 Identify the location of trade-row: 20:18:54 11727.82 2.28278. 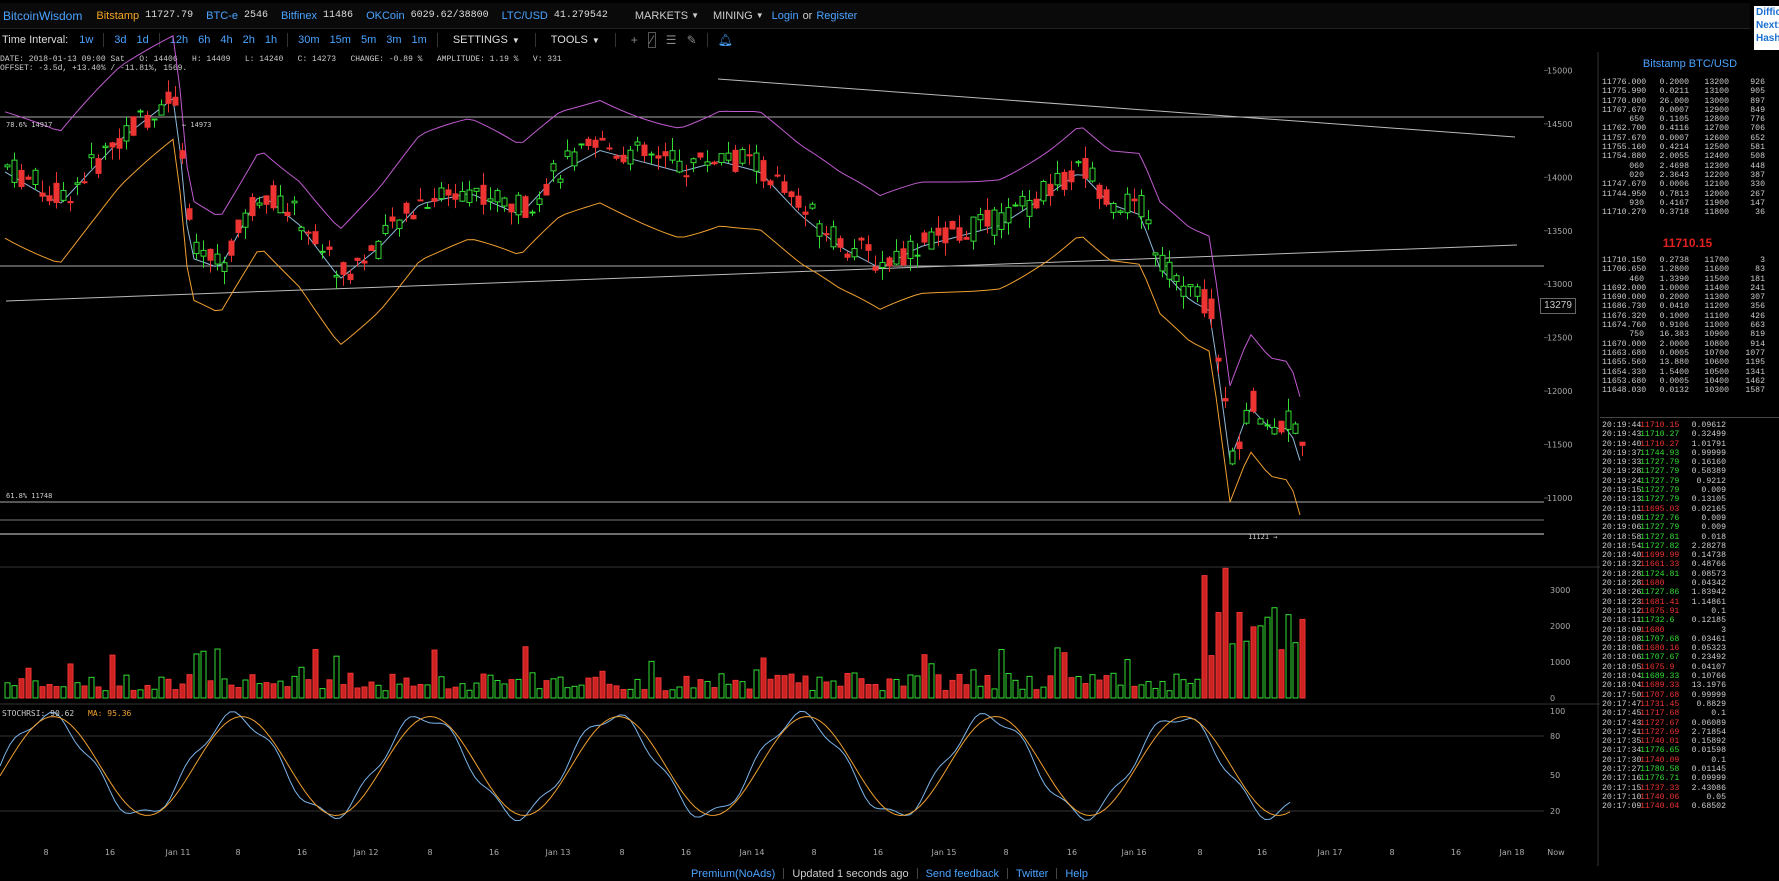
(1664, 546).